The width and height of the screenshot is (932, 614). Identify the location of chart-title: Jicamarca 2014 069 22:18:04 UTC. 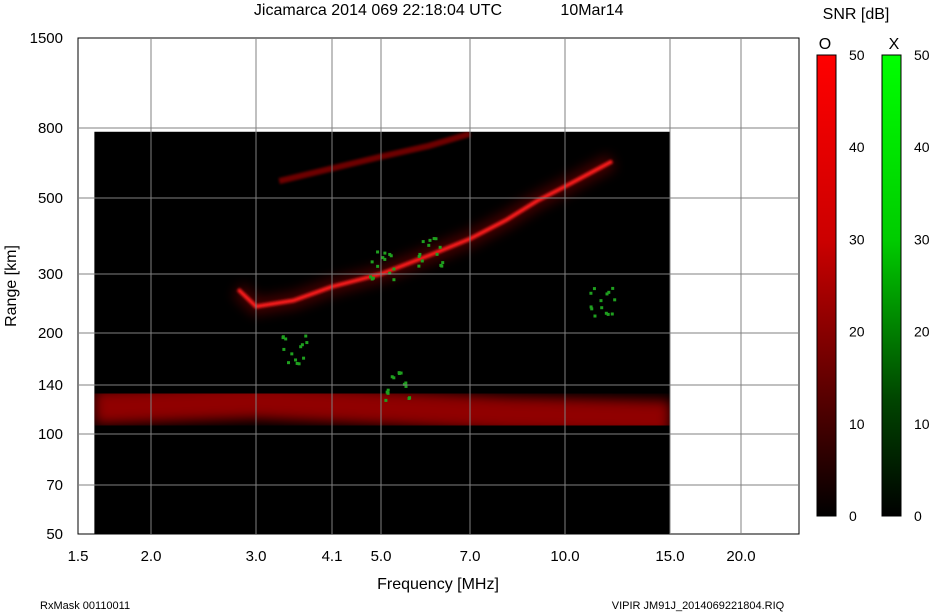
(378, 10).